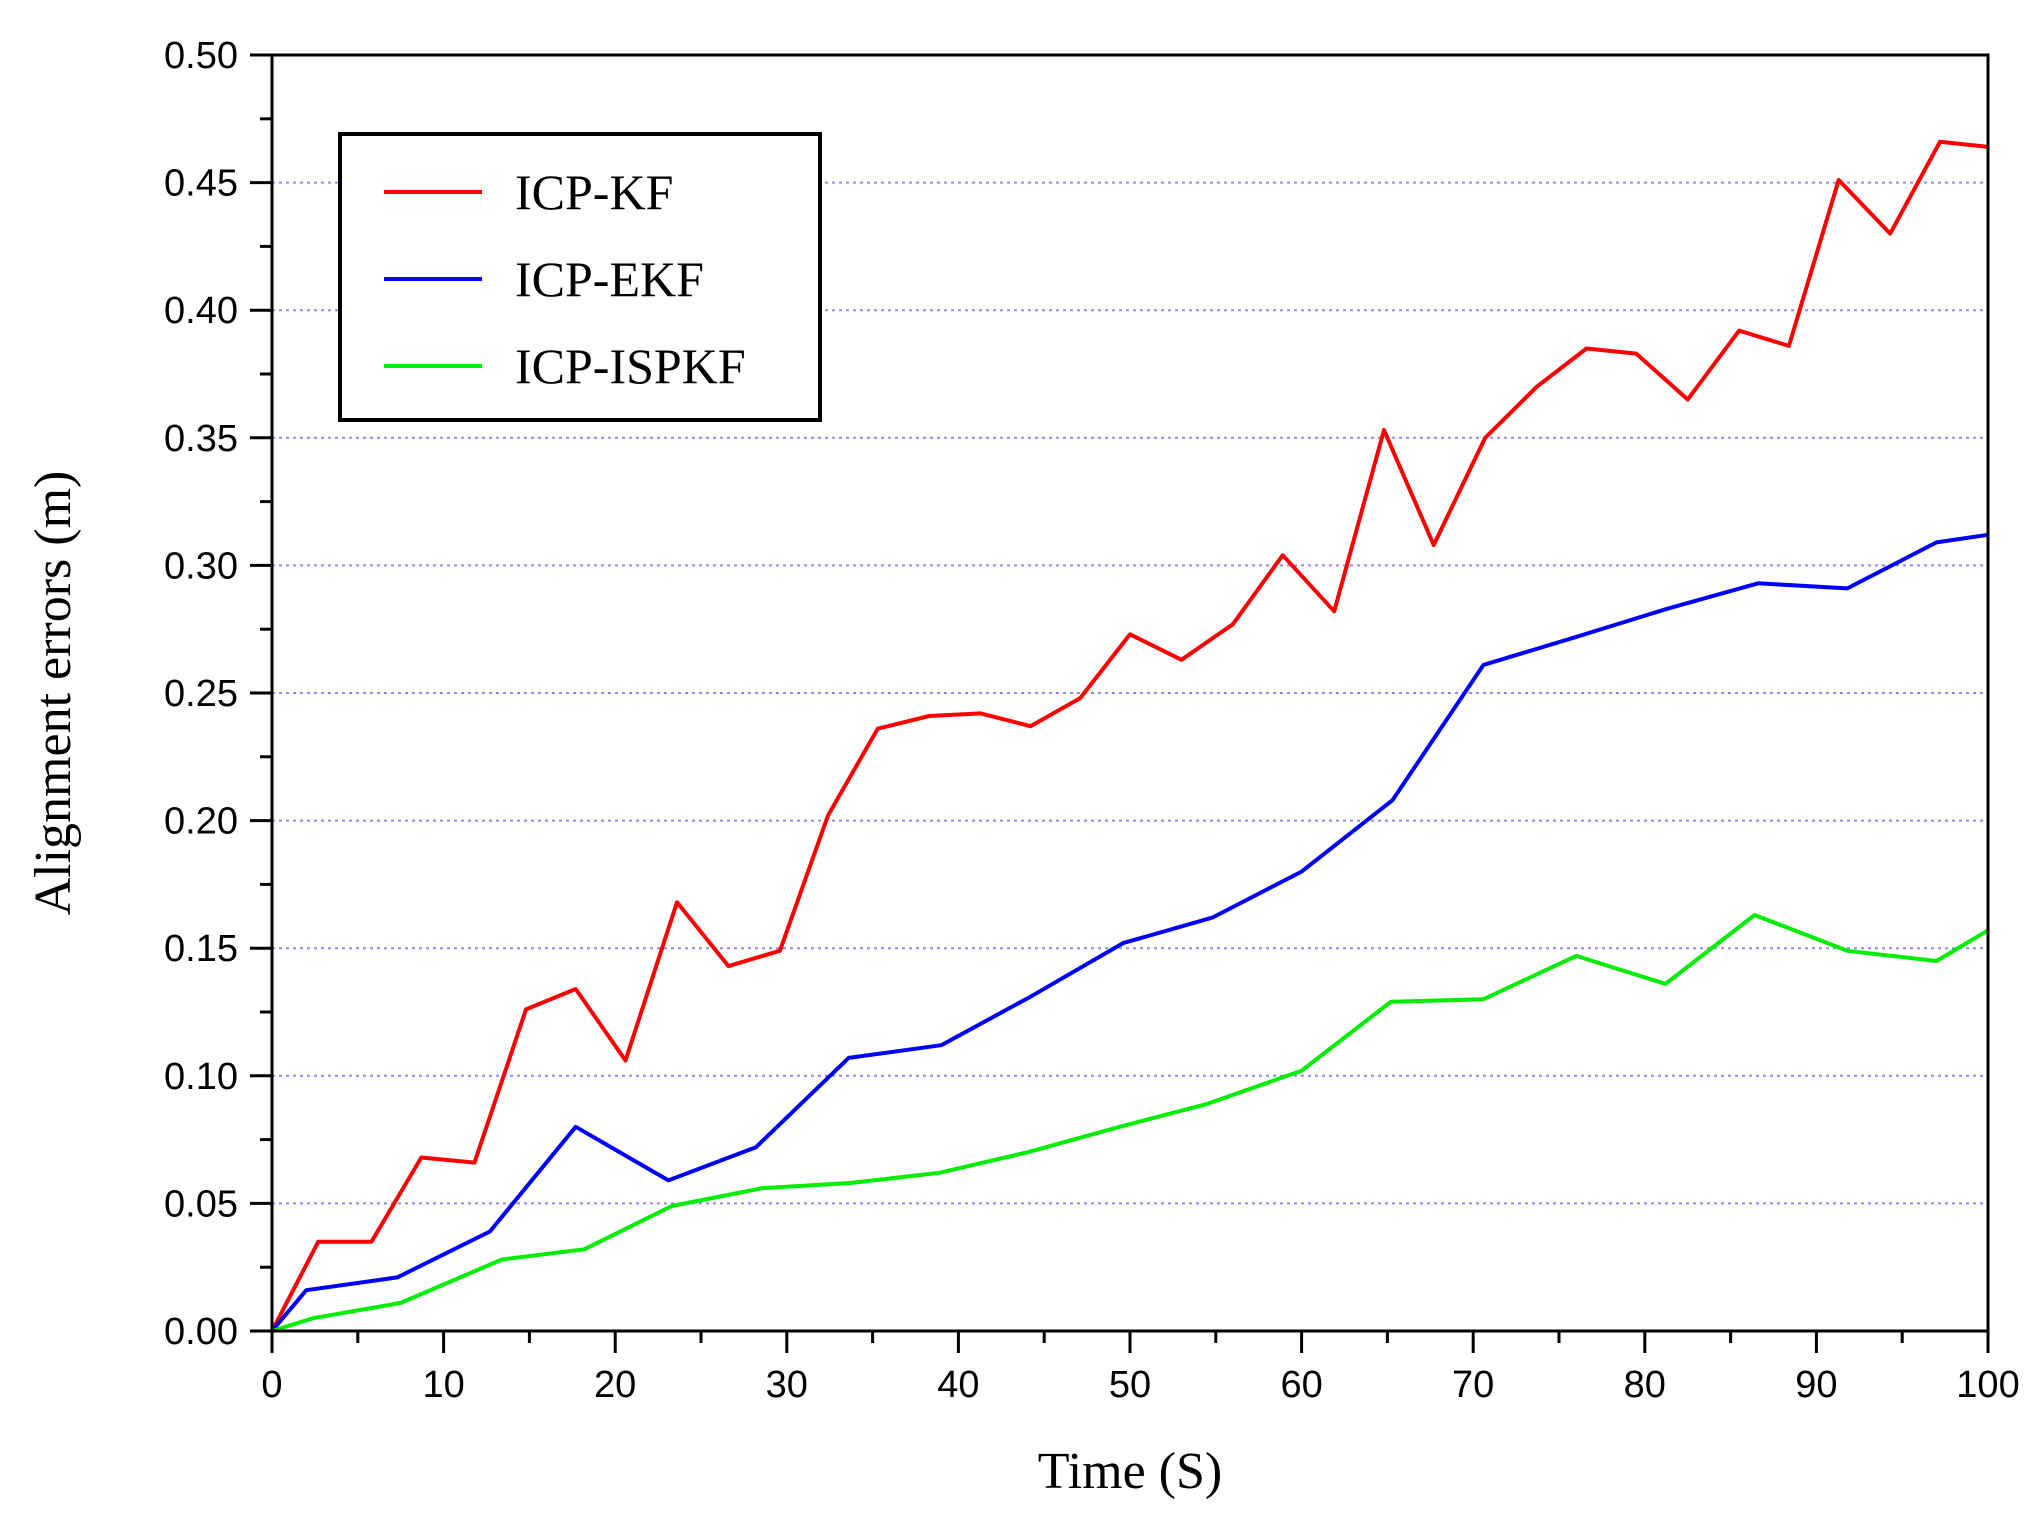 The width and height of the screenshot is (2037, 1528). Describe the element at coordinates (1473, 1385) in the screenshot. I see `x-tick-label: 70` at that location.